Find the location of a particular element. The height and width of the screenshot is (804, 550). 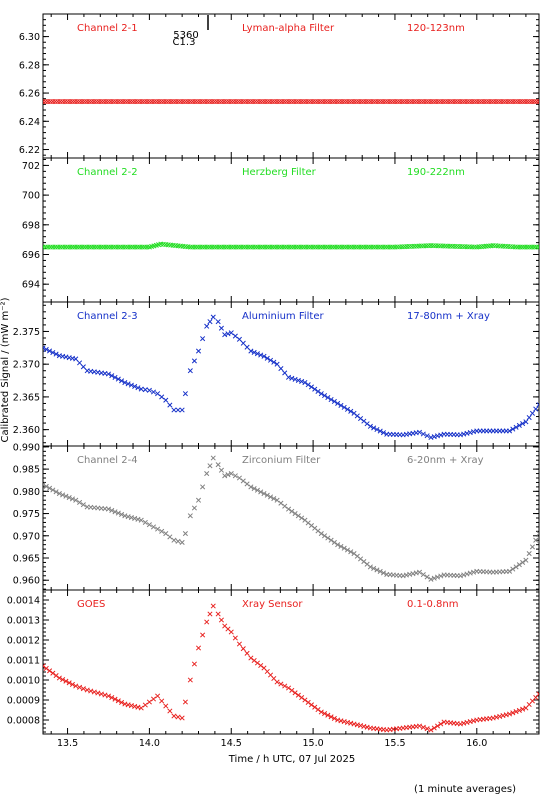

x-tick-label: 14.0 is located at coordinates (149, 743).